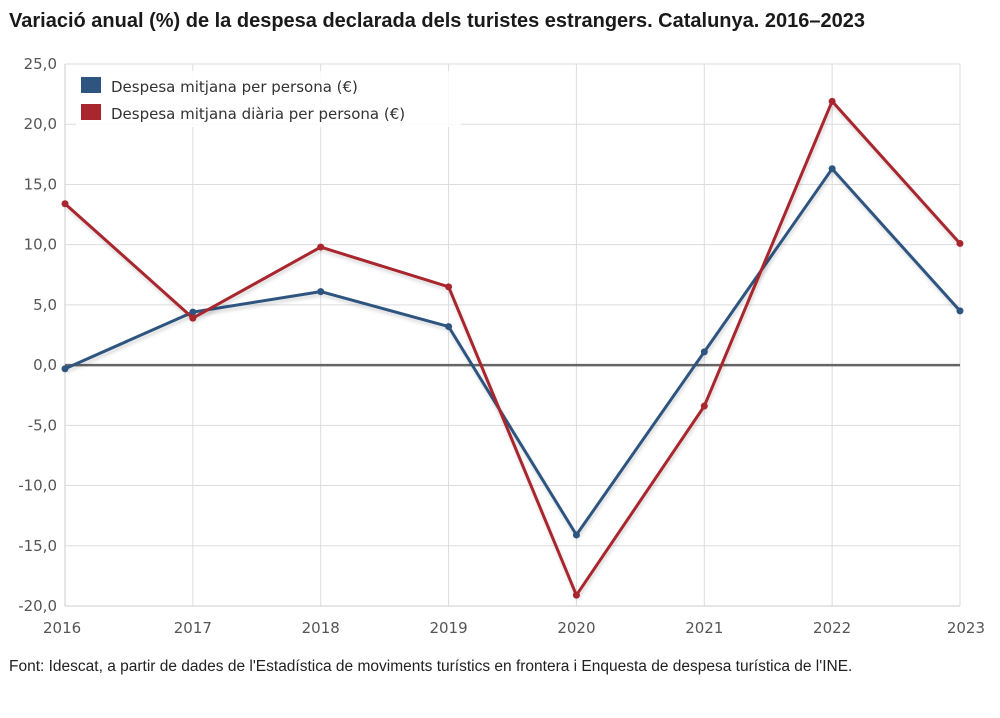 The height and width of the screenshot is (718, 1000). What do you see at coordinates (40, 124) in the screenshot?
I see `y-tick-label: 20,0` at bounding box center [40, 124].